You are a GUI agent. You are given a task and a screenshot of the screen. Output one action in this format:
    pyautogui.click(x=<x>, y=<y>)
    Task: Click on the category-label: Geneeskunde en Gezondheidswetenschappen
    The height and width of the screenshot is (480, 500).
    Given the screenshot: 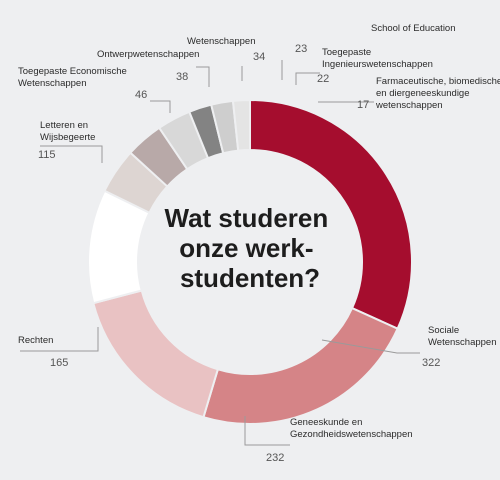 What is the action you would take?
    pyautogui.click(x=351, y=428)
    